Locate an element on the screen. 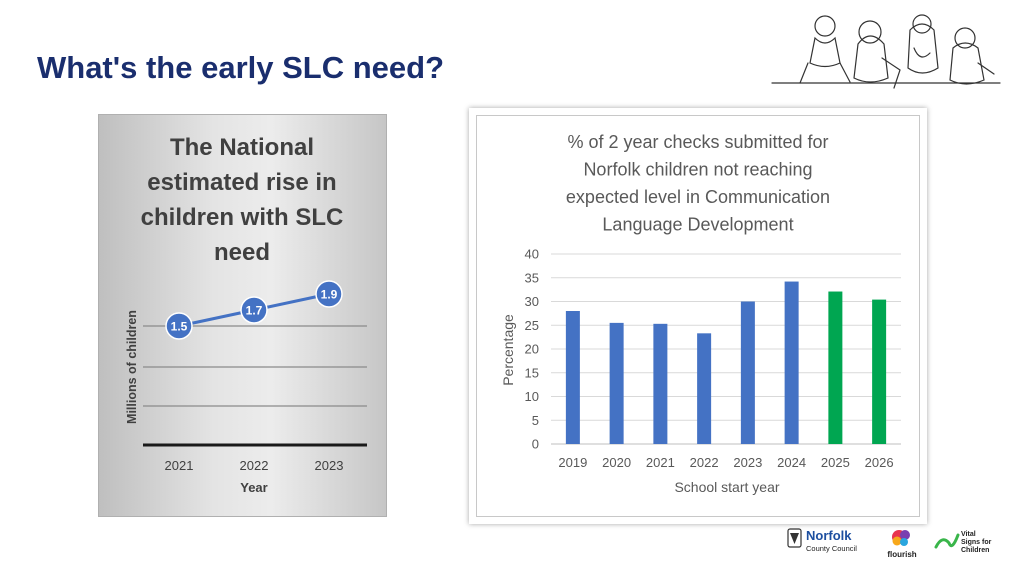 The image size is (1024, 575). x-tick-label: 2025 is located at coordinates (835, 462).